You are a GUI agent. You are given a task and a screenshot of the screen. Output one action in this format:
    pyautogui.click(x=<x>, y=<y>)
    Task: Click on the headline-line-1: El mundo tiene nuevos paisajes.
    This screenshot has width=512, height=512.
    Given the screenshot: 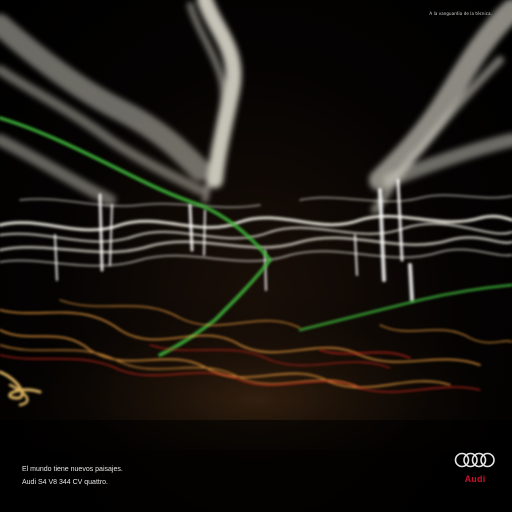 What is the action you would take?
    pyautogui.click(x=72, y=469)
    